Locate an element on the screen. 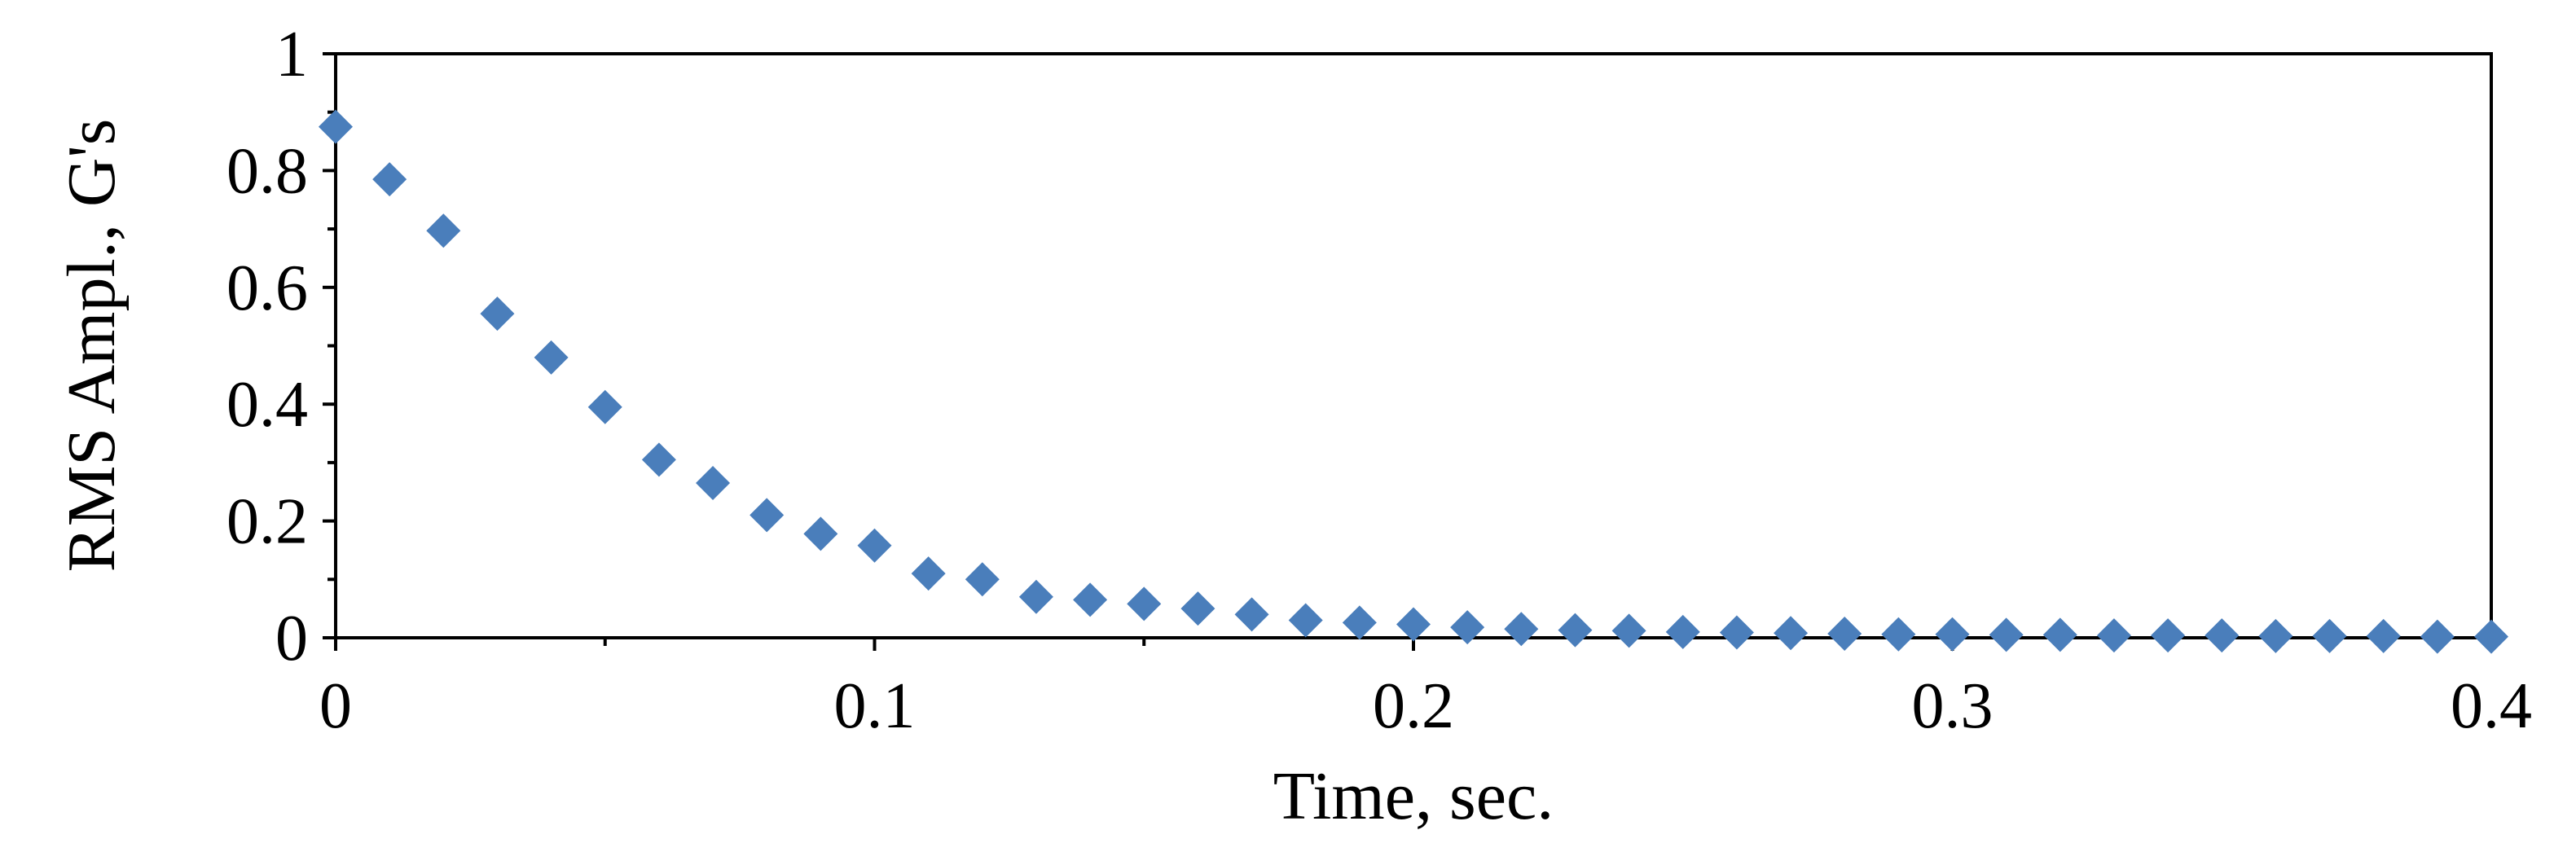 The height and width of the screenshot is (852, 2576). x-tick-label: 0.2 is located at coordinates (1413, 706).